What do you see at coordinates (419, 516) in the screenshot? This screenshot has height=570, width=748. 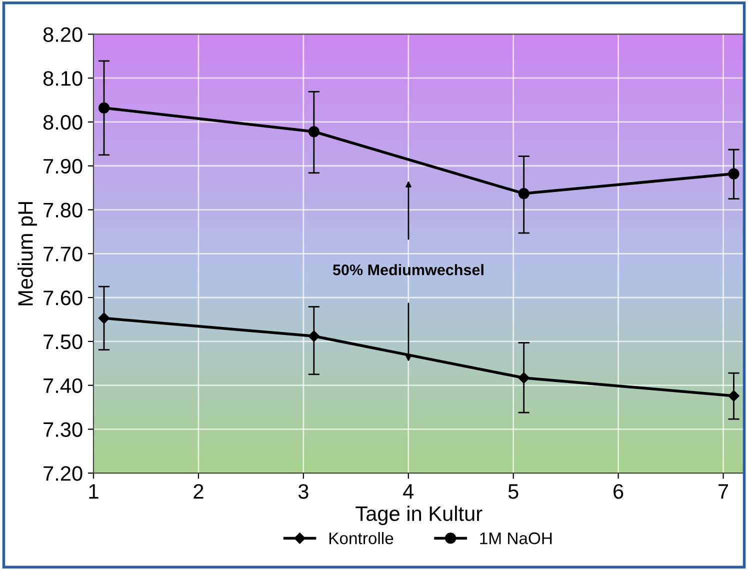 I see `x-axis-title: Tage in Kultur` at bounding box center [419, 516].